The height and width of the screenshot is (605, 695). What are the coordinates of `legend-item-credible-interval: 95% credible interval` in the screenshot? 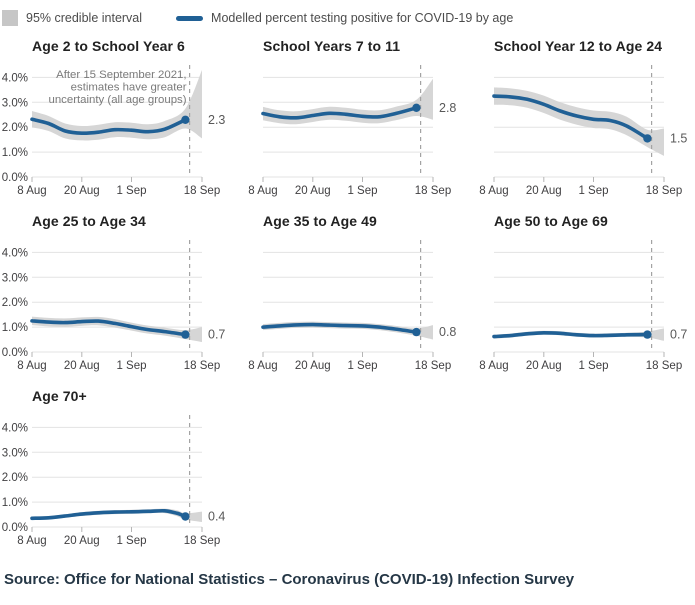 It's located at (72, 18).